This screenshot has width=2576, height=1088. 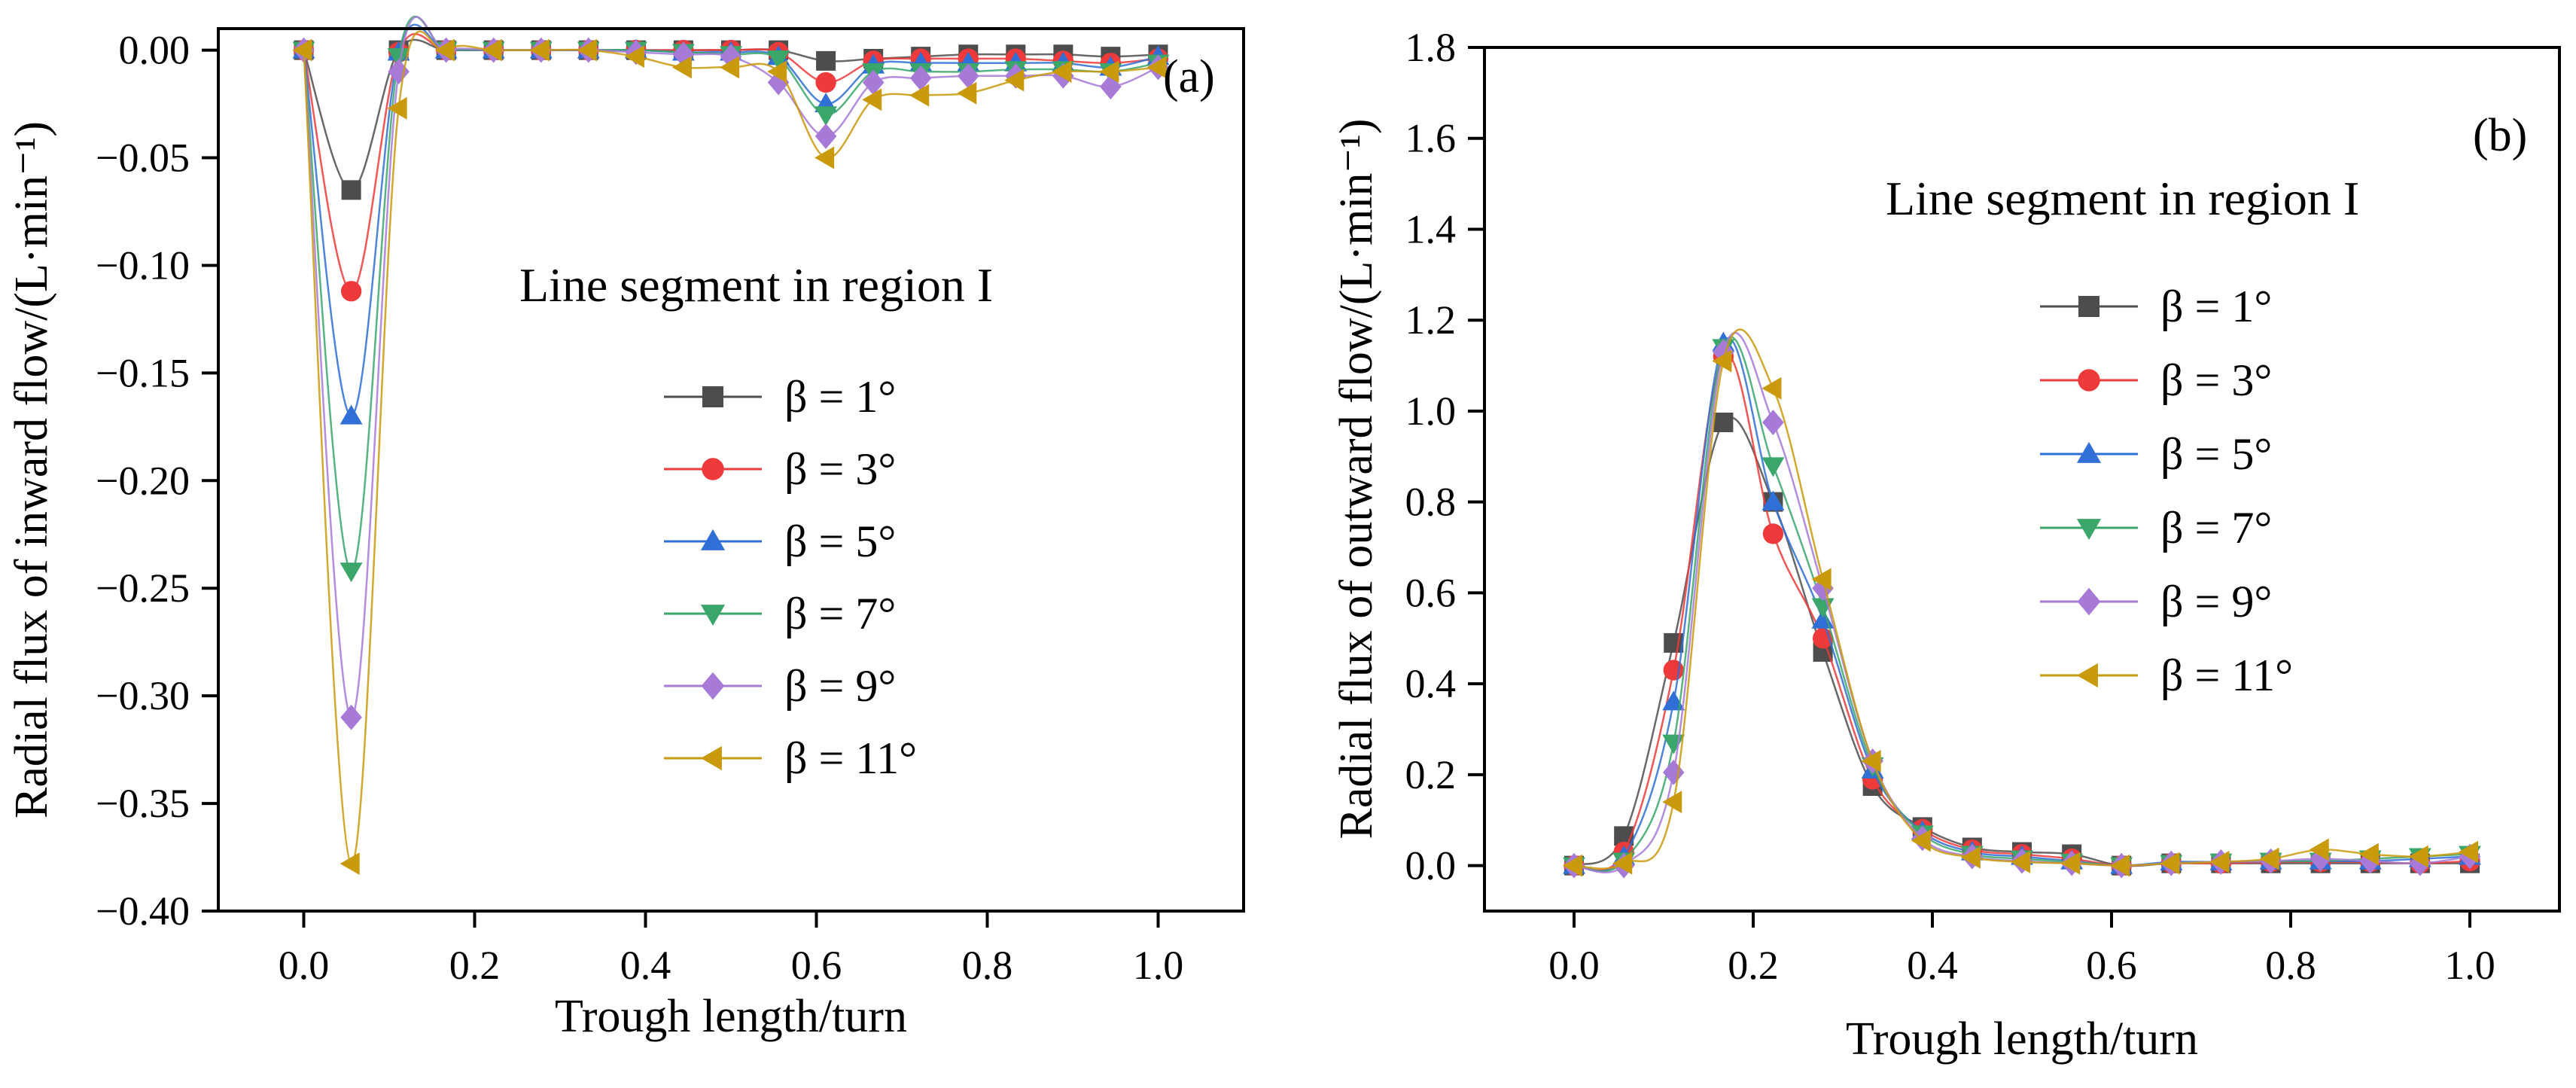 I want to click on panel-b-xtick-label: 1.0, so click(x=2469, y=965).